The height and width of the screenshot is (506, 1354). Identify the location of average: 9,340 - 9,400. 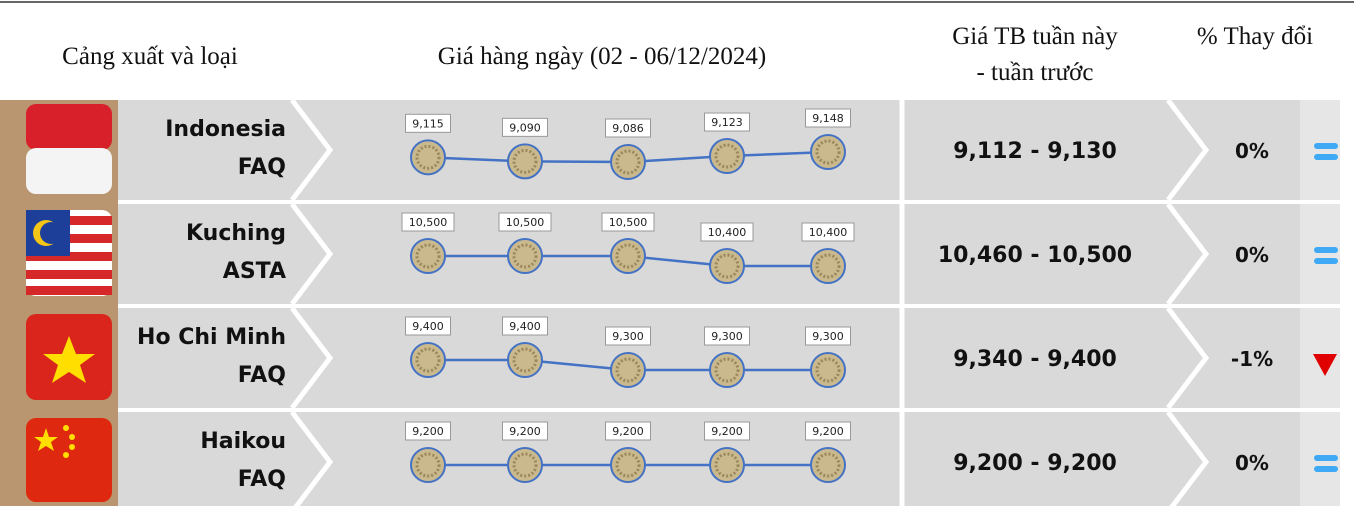
(1035, 359).